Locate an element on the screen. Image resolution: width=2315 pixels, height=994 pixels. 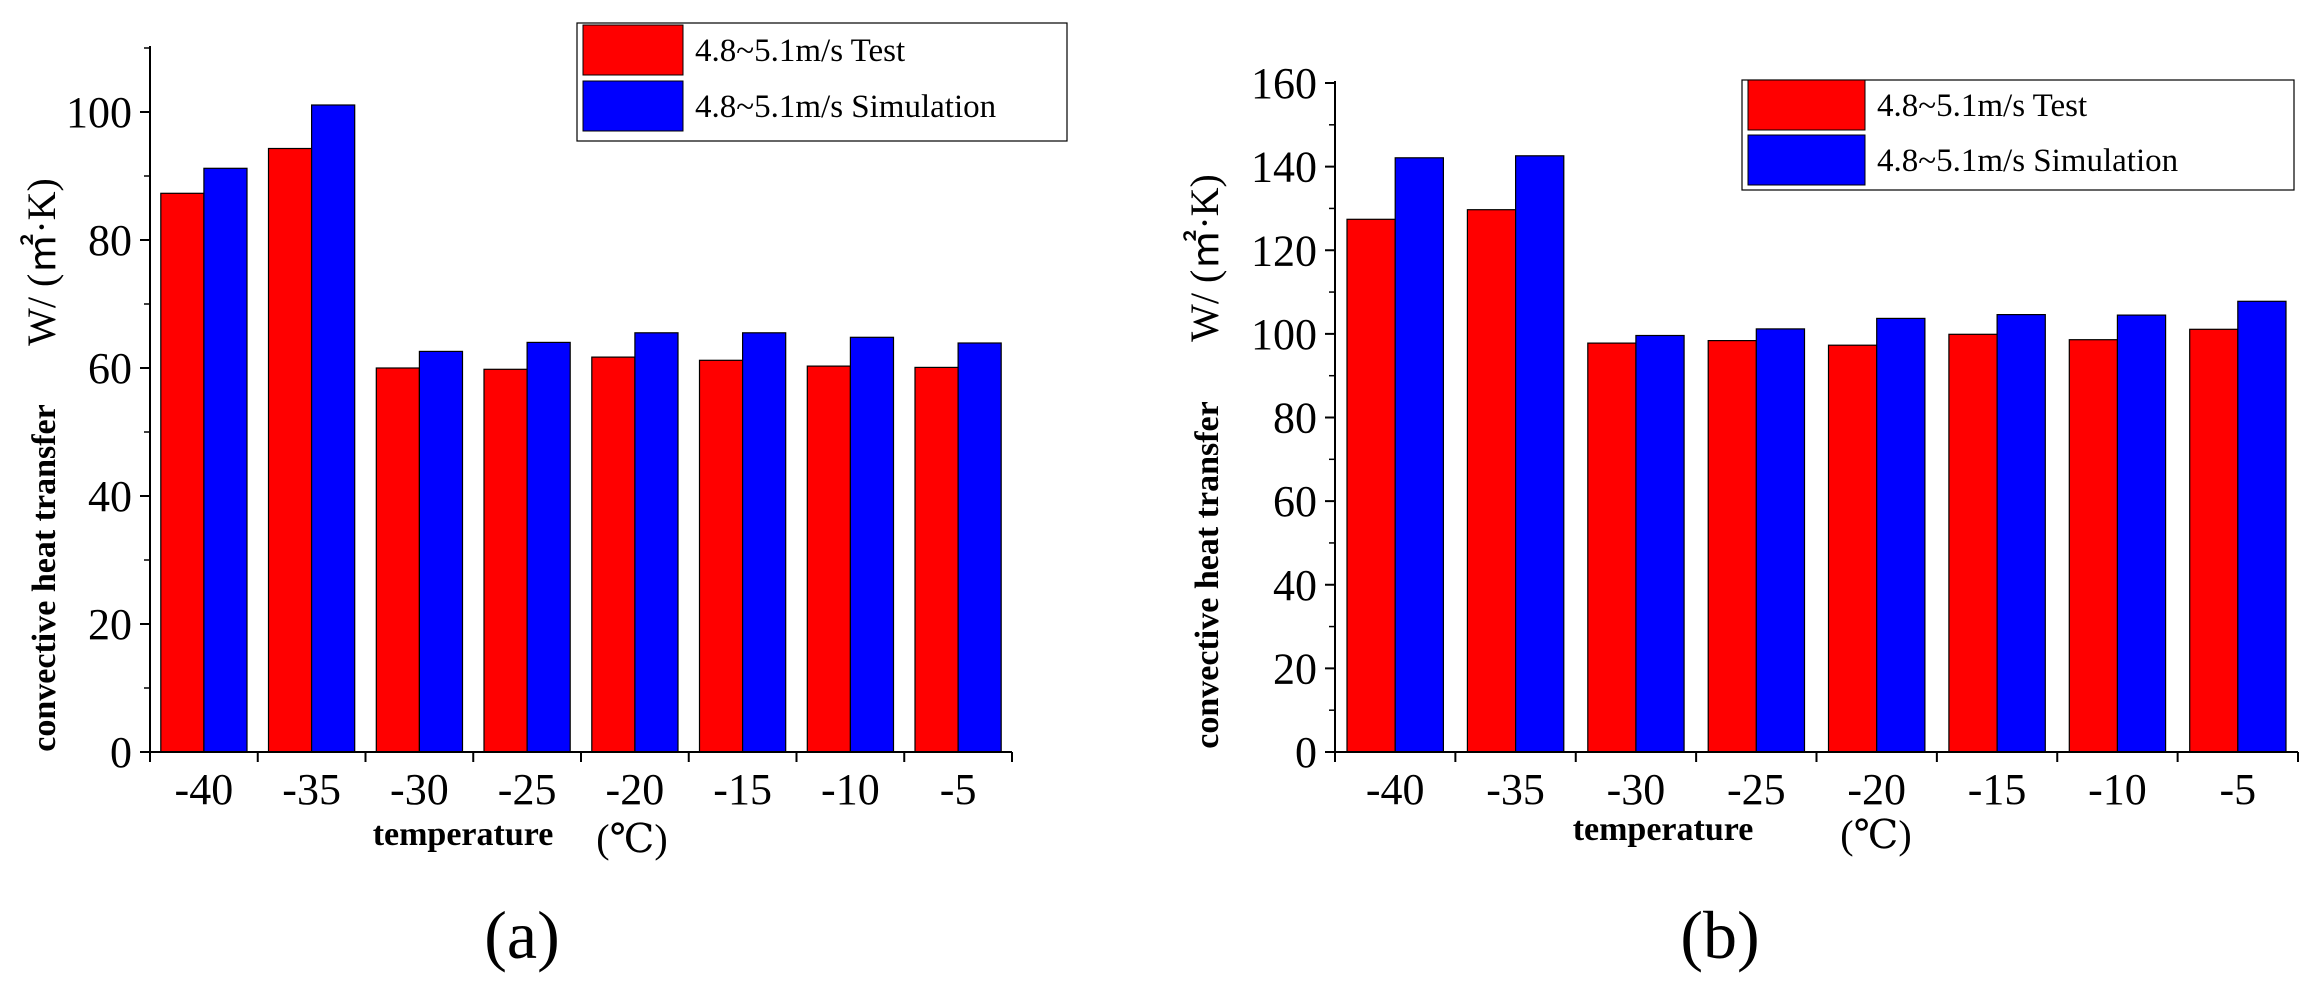
panel-a-legend-label-test: 4.8~5.1m/s Test is located at coordinates (800, 51).